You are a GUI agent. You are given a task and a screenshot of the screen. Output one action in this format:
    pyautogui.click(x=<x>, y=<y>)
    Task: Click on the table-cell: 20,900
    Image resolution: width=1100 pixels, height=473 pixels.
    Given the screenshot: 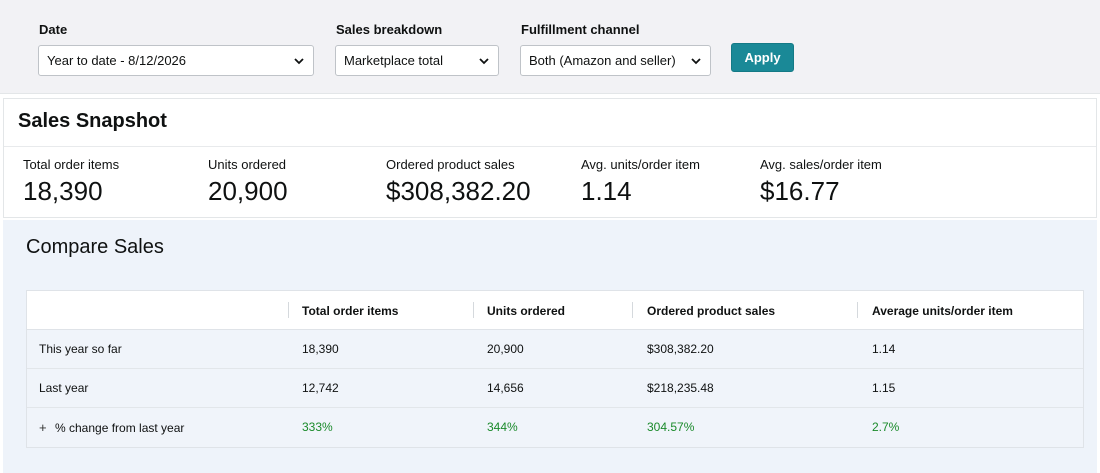 What is the action you would take?
    pyautogui.click(x=505, y=349)
    